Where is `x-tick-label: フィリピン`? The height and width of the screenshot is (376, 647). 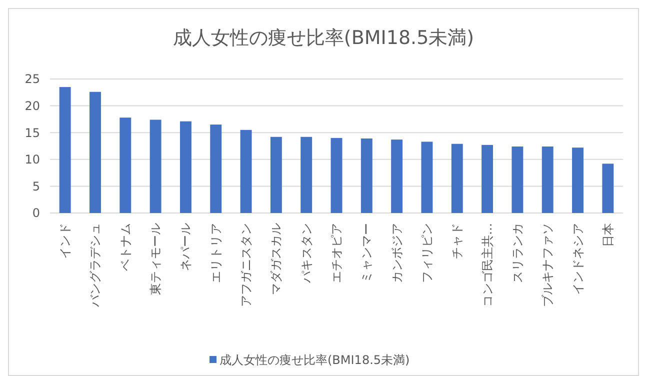
x-tick-label: フィリピン is located at coordinates (427, 253).